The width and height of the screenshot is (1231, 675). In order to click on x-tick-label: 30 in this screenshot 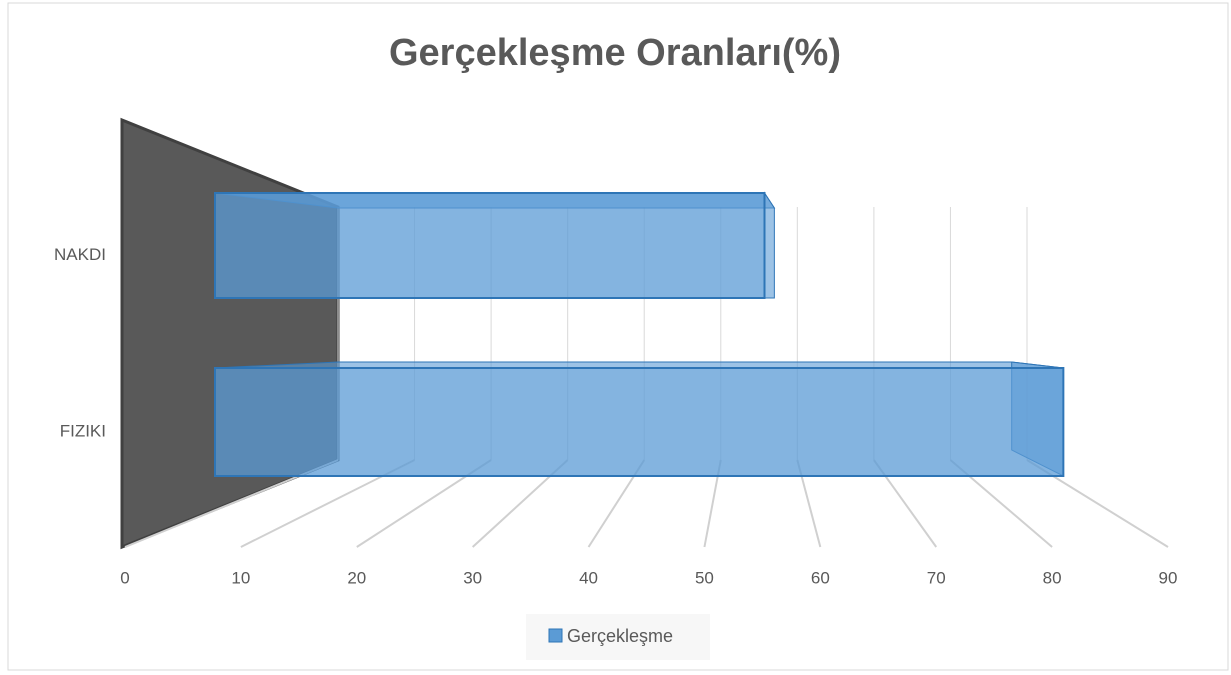, I will do `click(472, 577)`.